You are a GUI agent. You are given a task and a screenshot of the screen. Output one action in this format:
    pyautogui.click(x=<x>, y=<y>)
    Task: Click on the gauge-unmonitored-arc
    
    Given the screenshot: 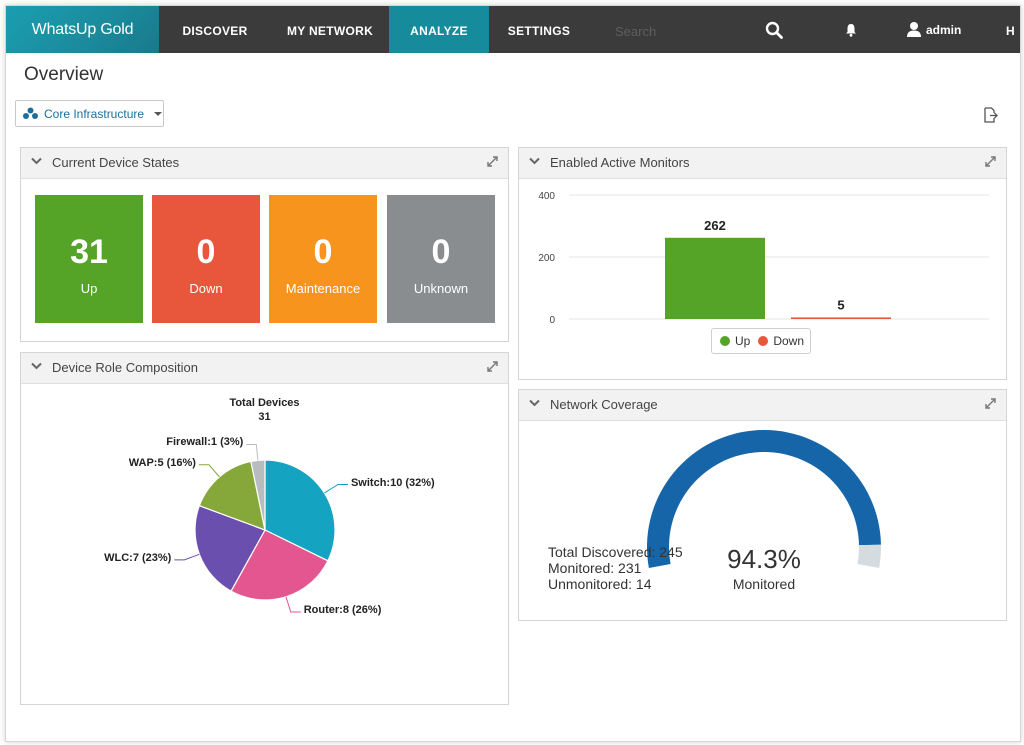 What is the action you would take?
    pyautogui.click(x=869, y=556)
    